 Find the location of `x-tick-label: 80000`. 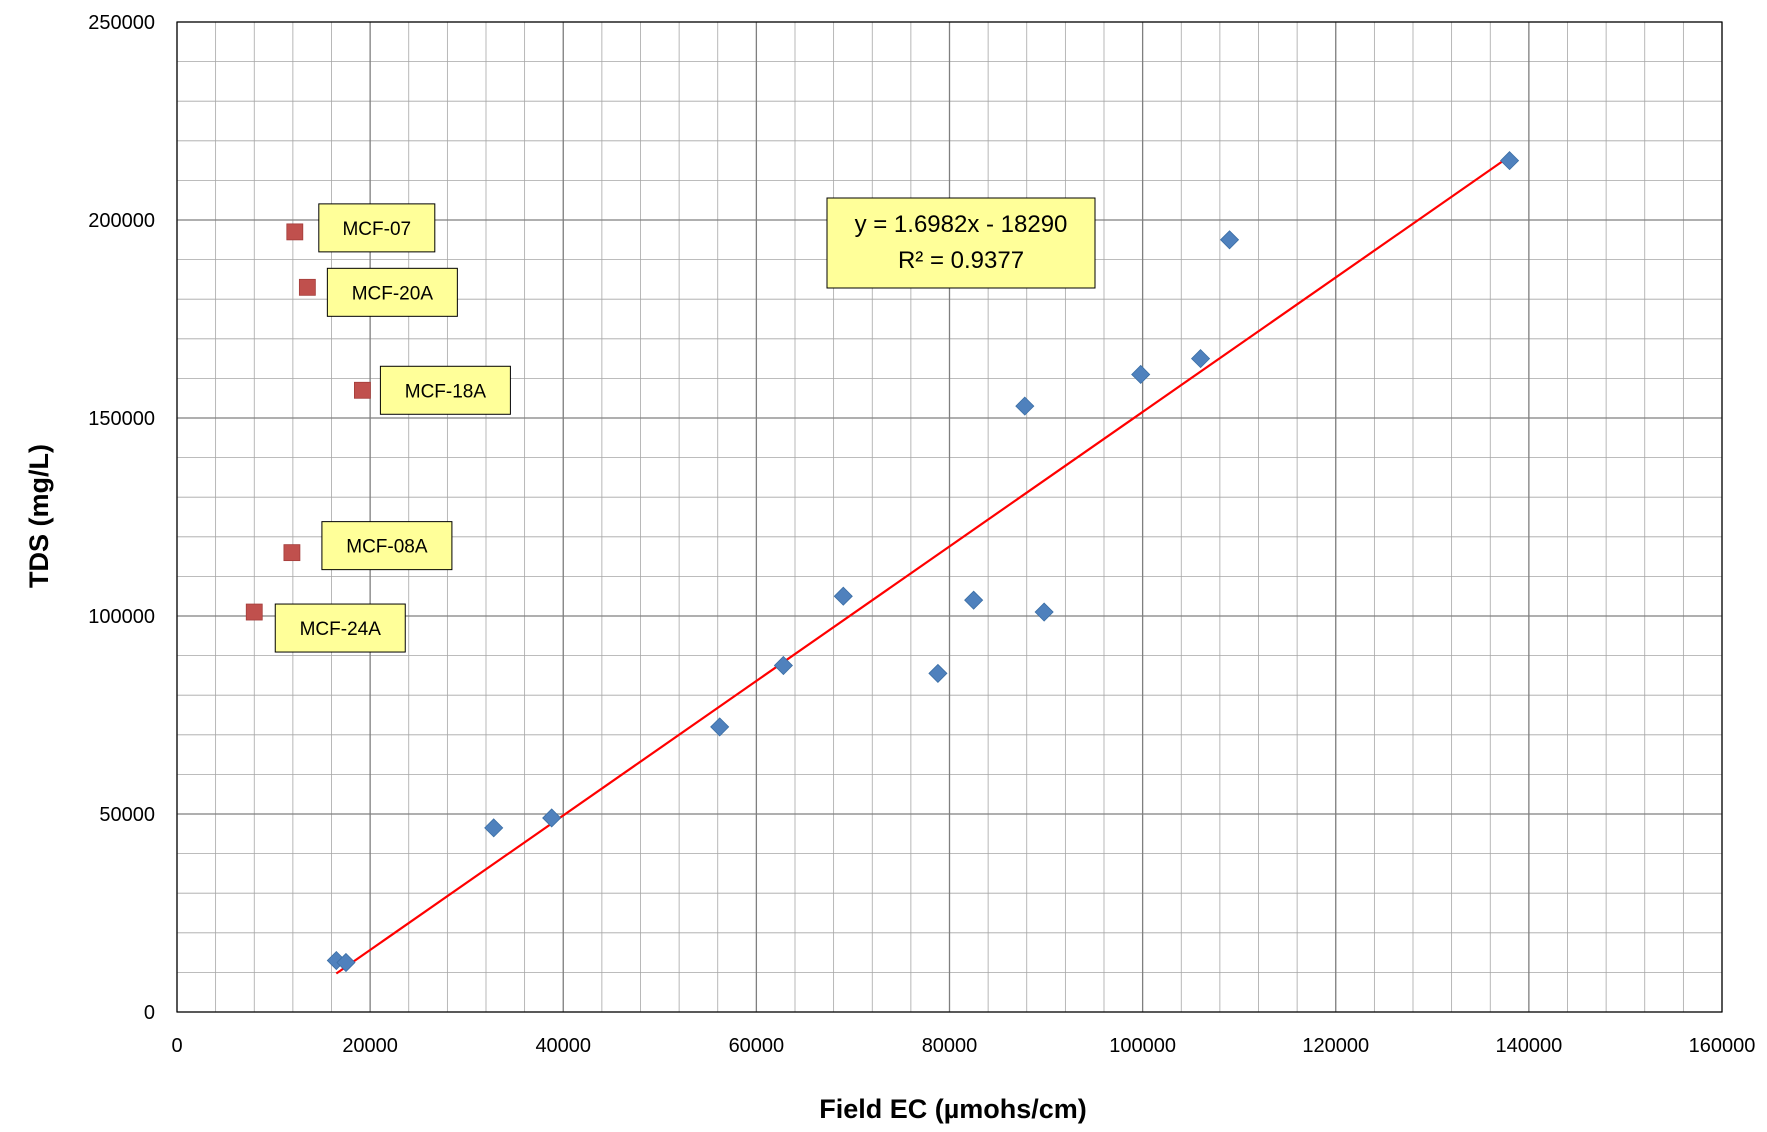

x-tick-label: 80000 is located at coordinates (950, 1046).